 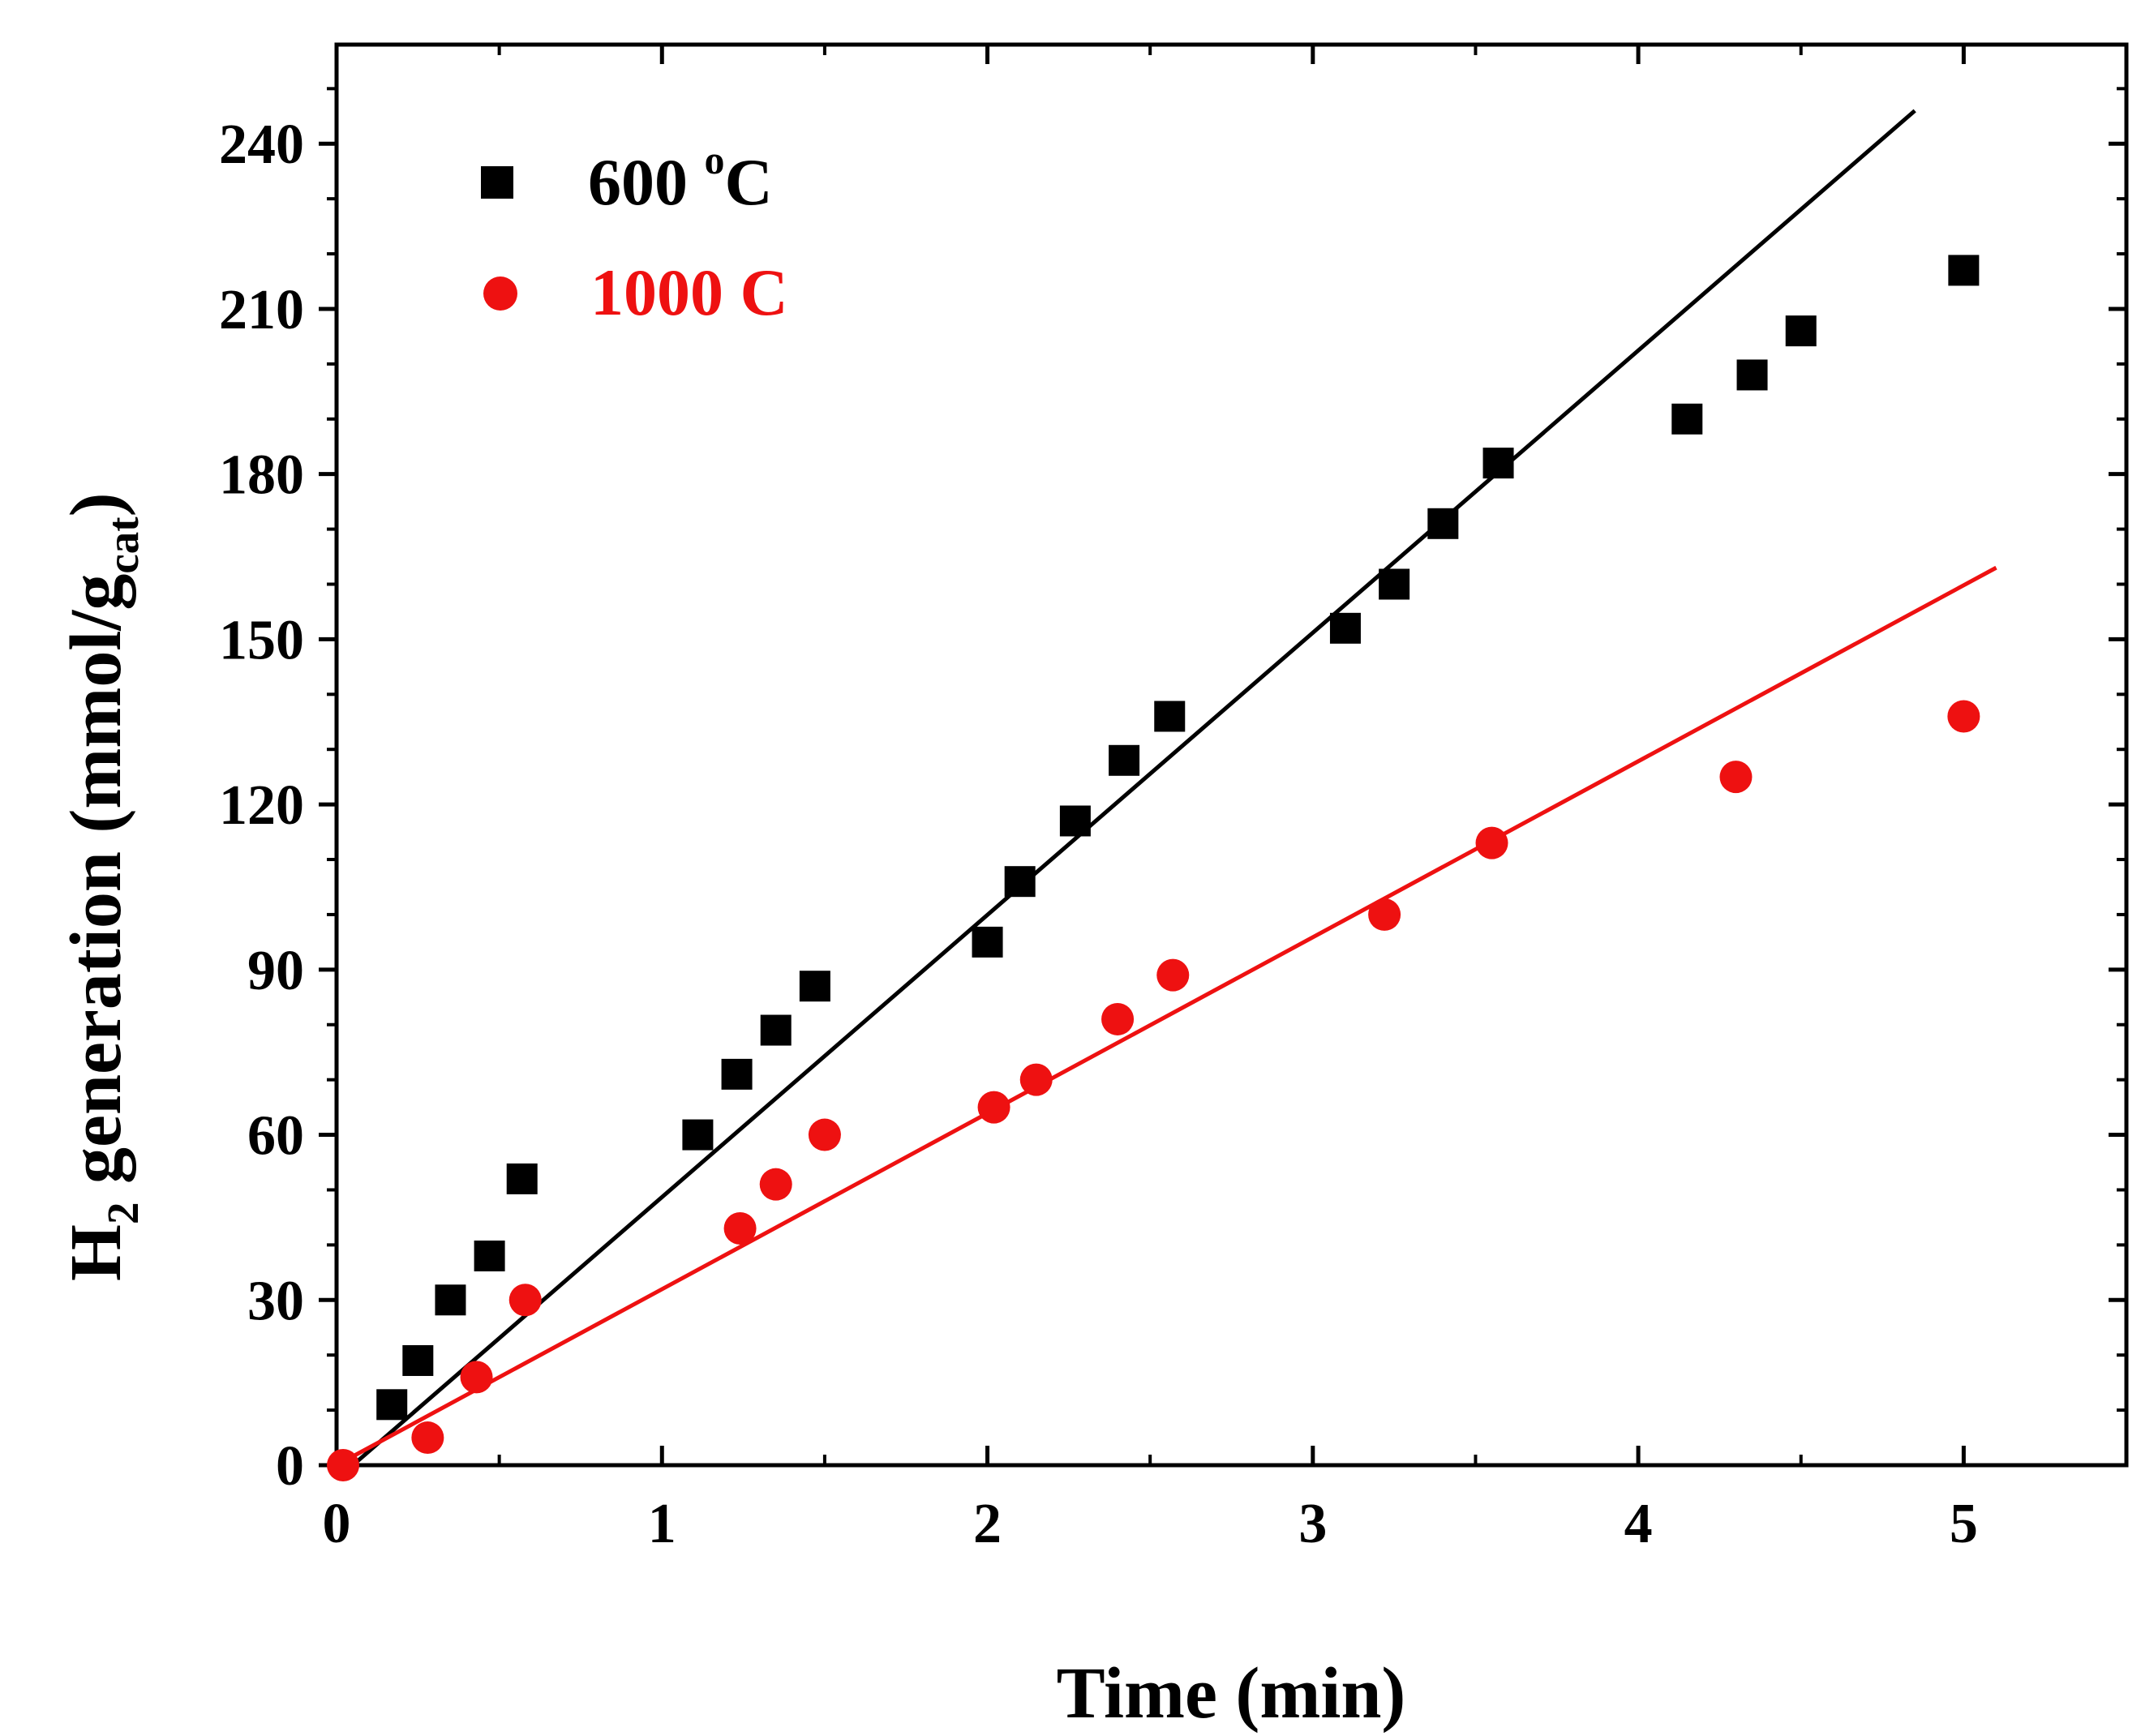 What do you see at coordinates (1313, 1524) in the screenshot?
I see `x-tick-label-3: 3` at bounding box center [1313, 1524].